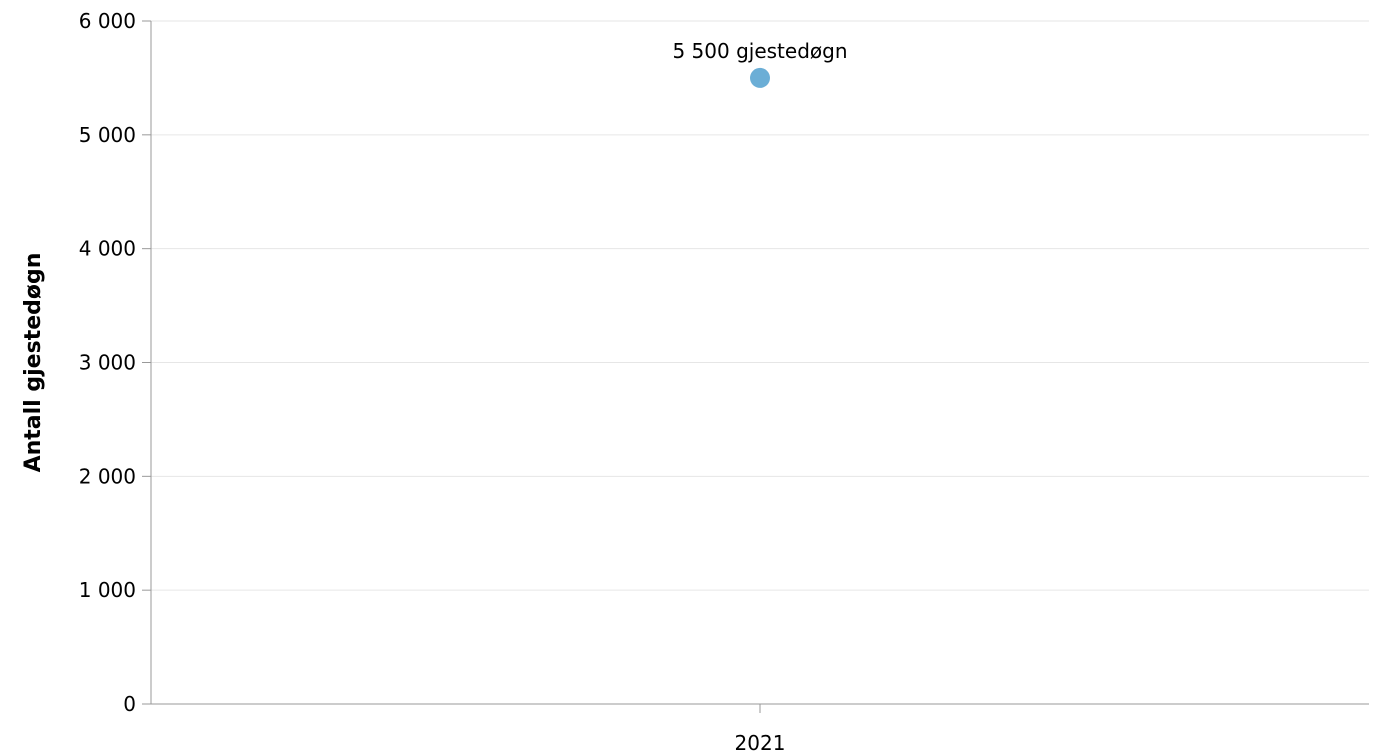 This screenshot has width=1377, height=756. Describe the element at coordinates (107, 590) in the screenshot. I see `y-tick-label: 1 000` at that location.